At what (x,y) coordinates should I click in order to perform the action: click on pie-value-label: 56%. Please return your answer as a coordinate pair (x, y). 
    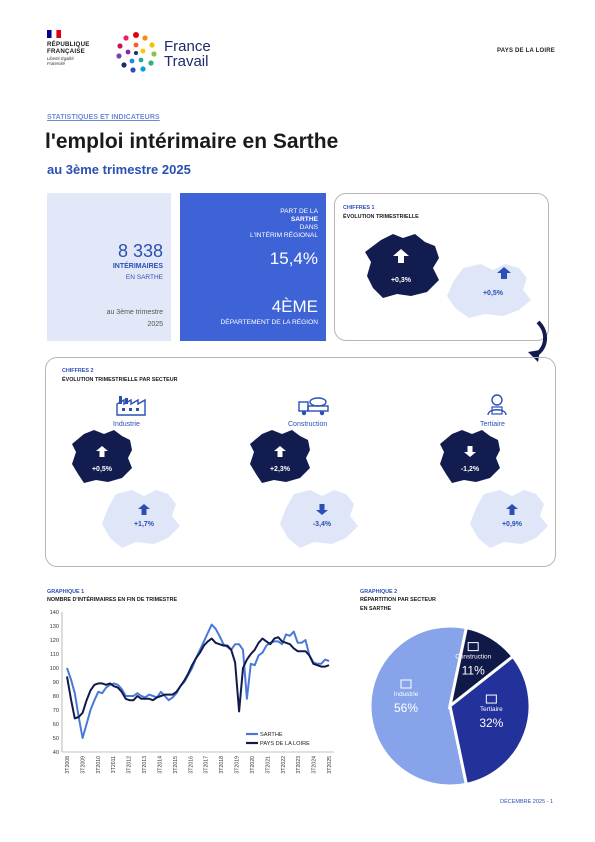
    Looking at the image, I should click on (406, 708).